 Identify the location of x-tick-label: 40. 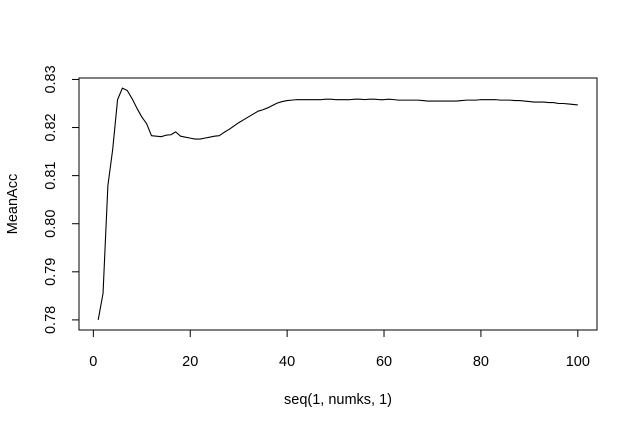
(287, 362).